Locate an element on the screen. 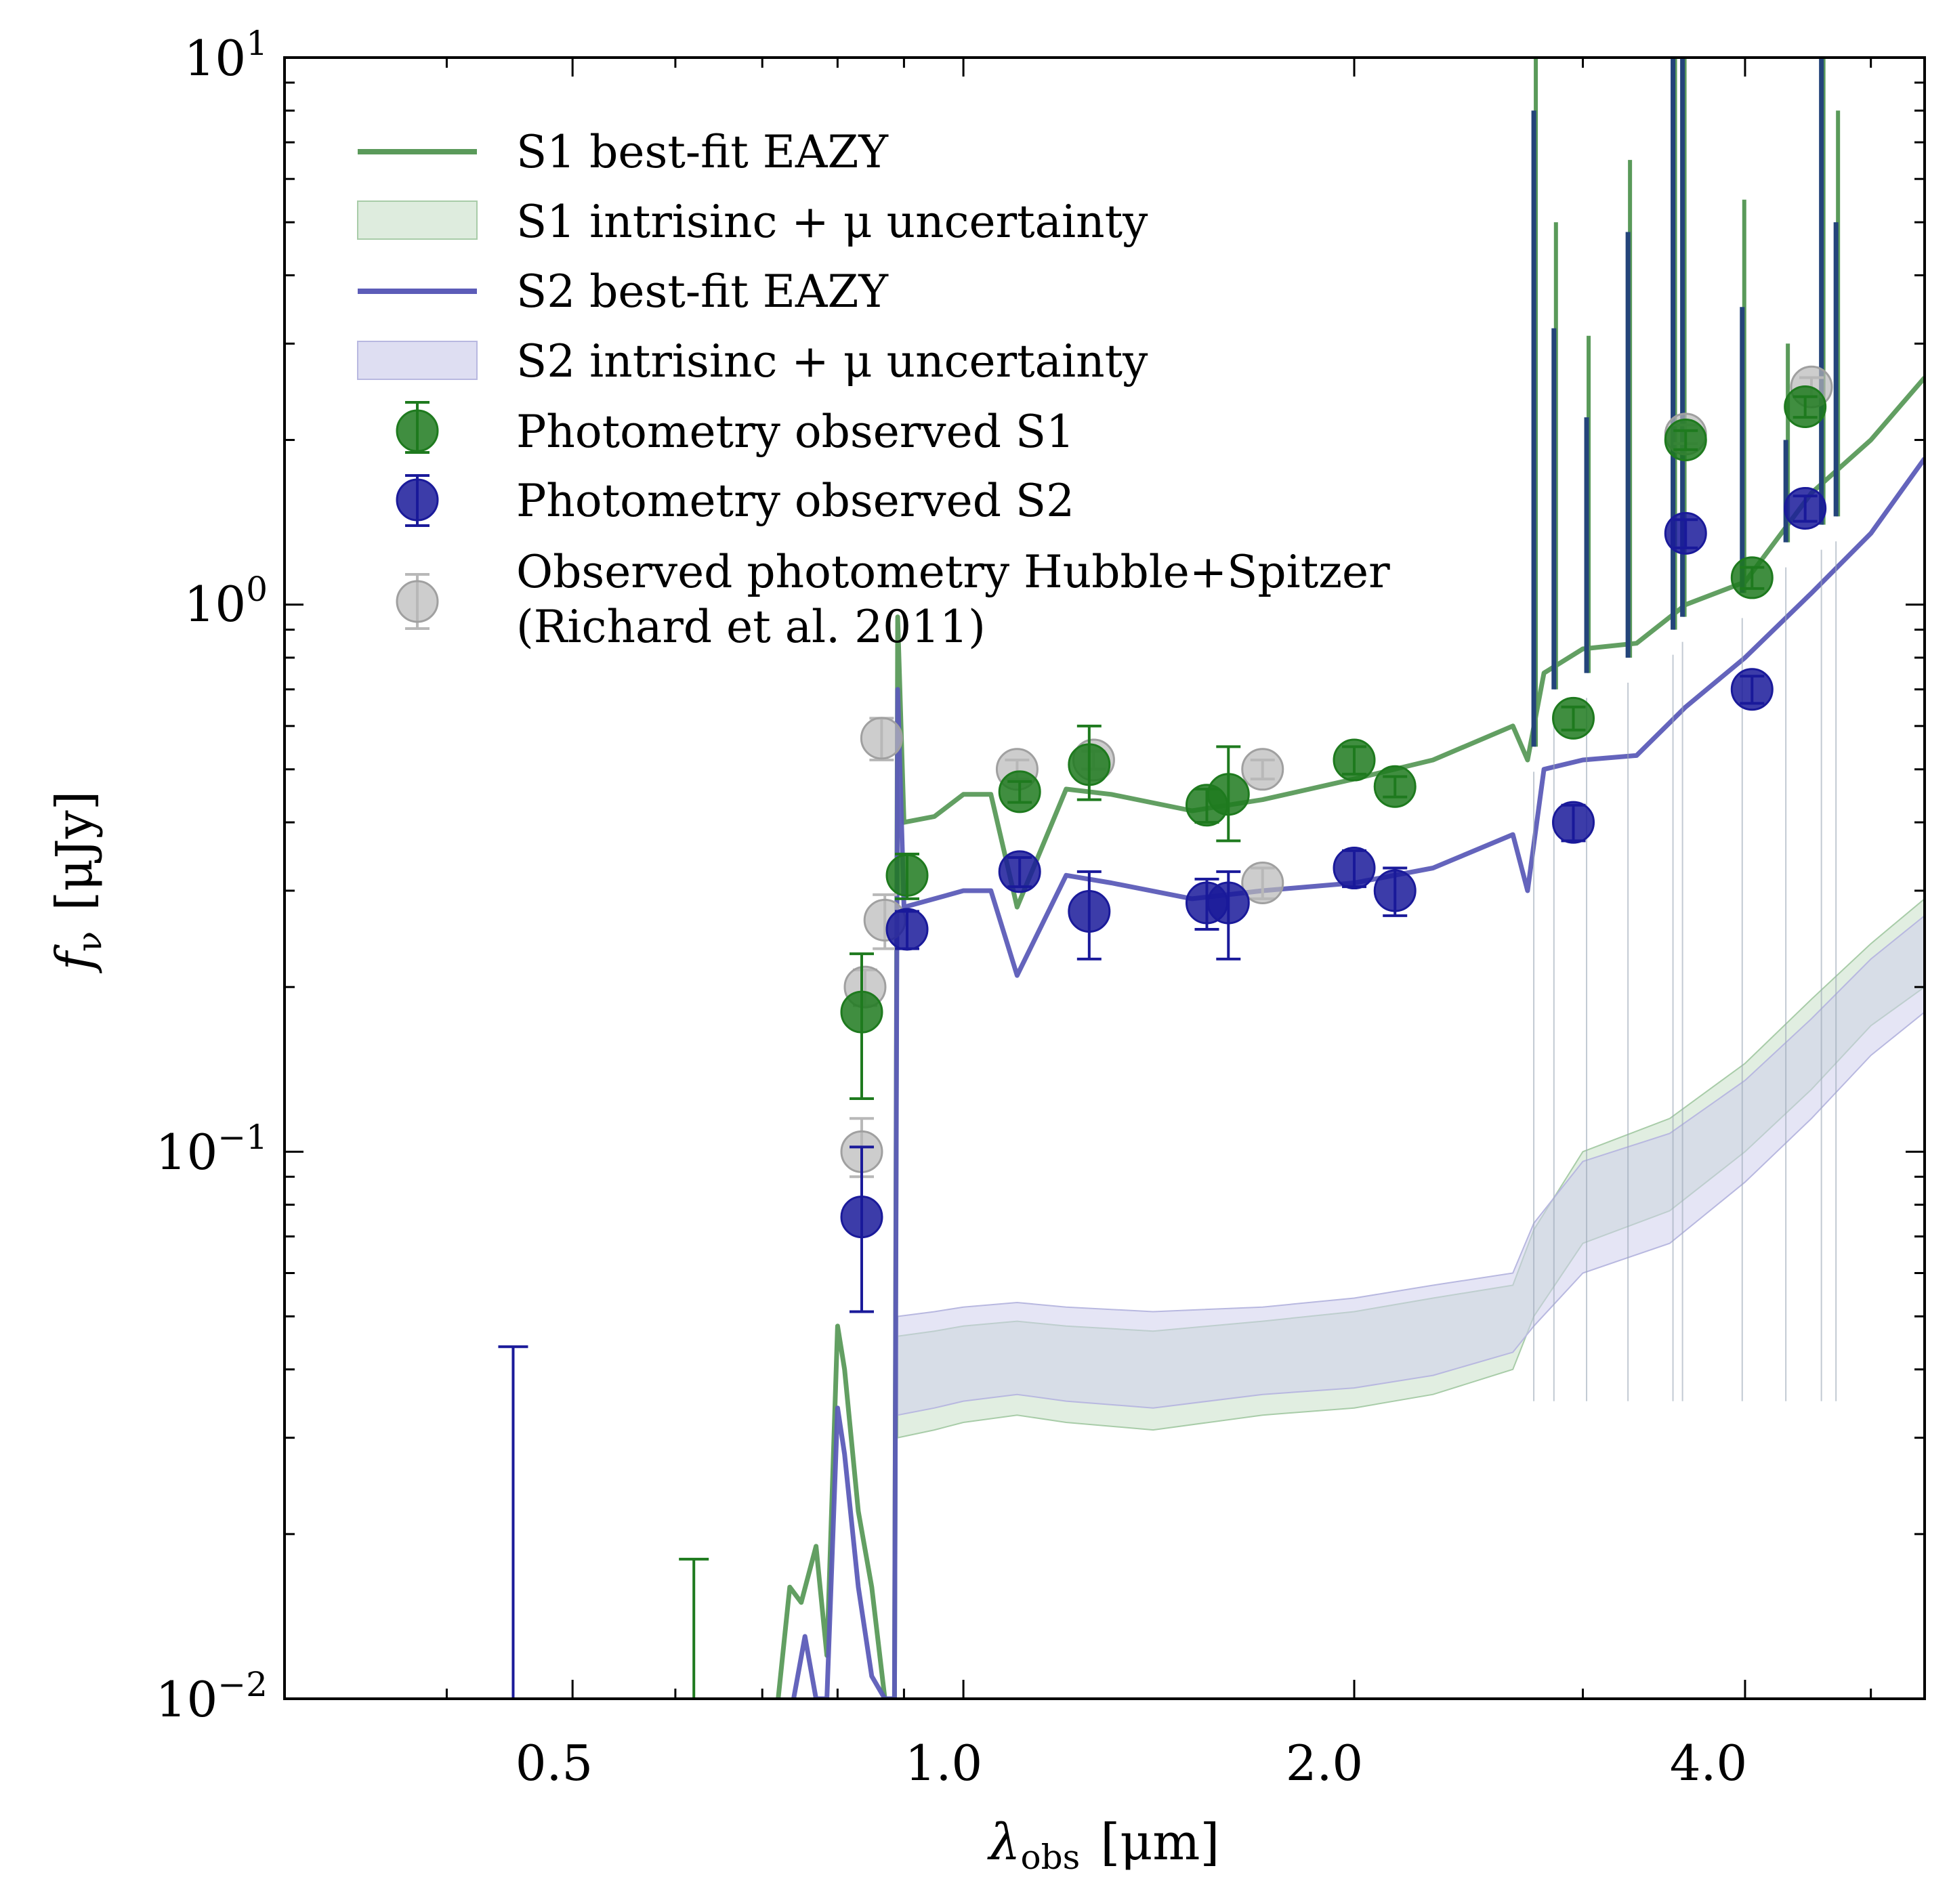 Image resolution: width=1949 pixels, height=1904 pixels. legend-label: S1 intrisinc + μ uncertainty is located at coordinates (832, 222).